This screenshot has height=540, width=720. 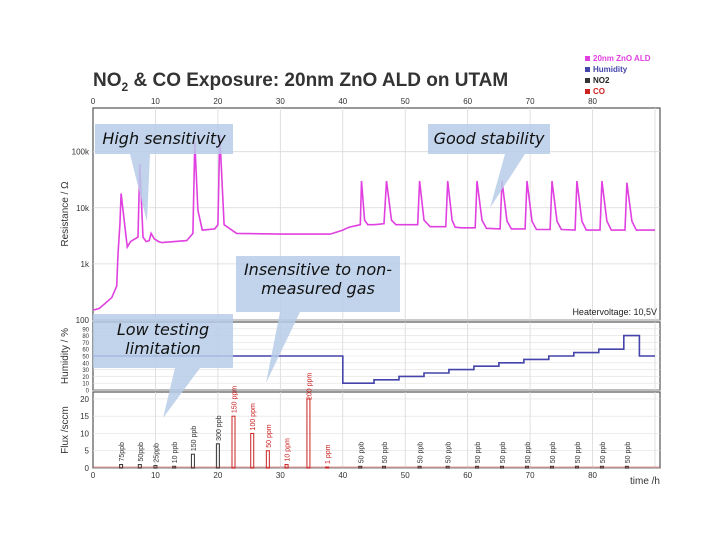 I want to click on flux-bar-label: 100 ppm, so click(x=253, y=416).